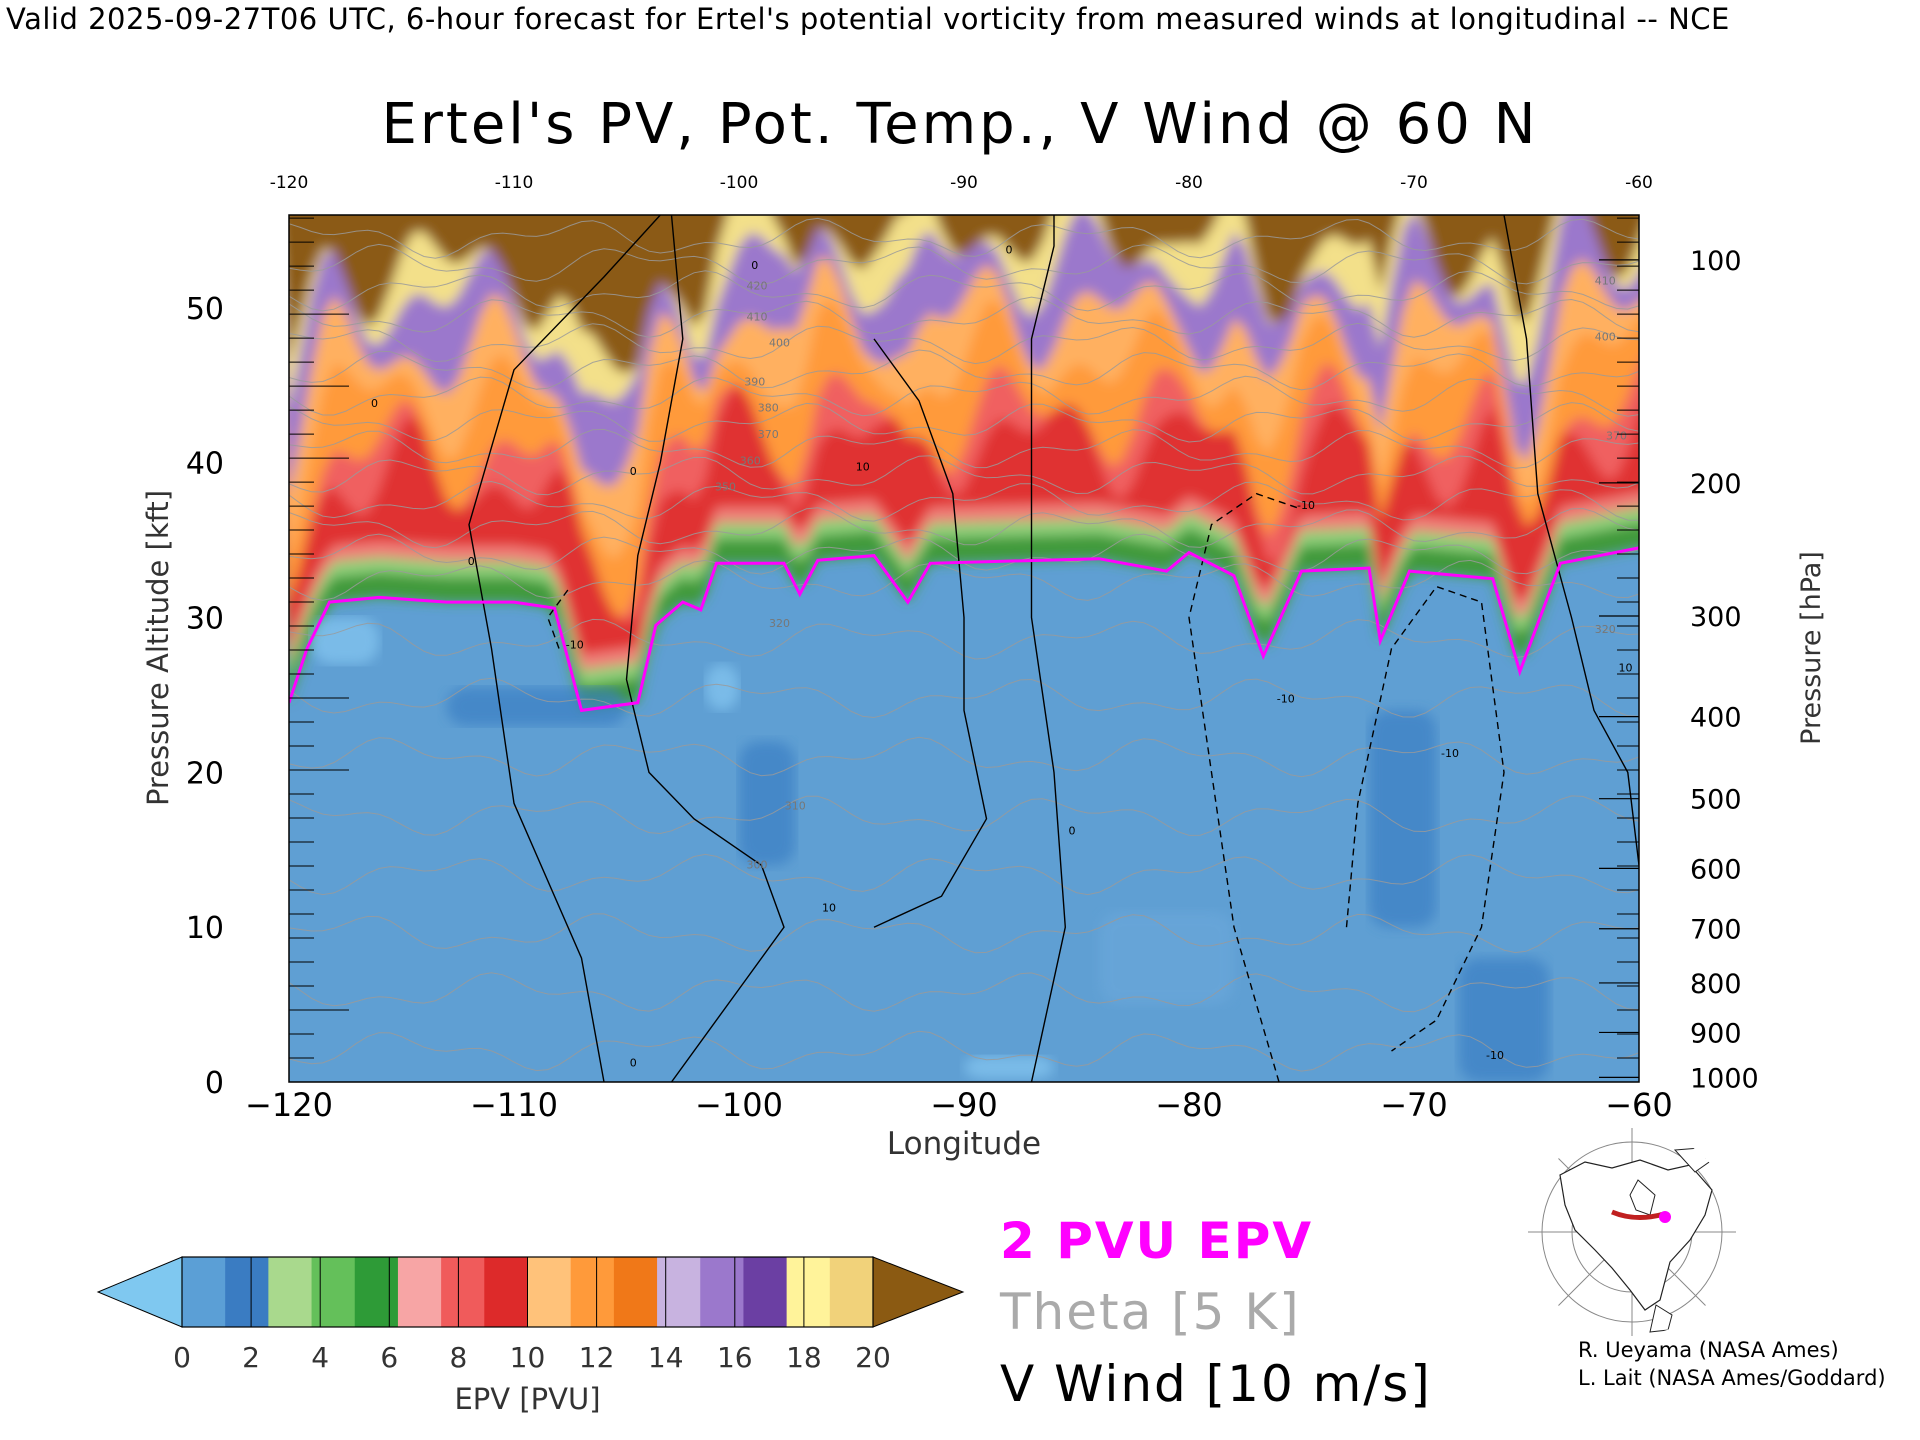  Describe the element at coordinates (514, 1105) in the screenshot. I see `x-tick-label: −110` at that location.